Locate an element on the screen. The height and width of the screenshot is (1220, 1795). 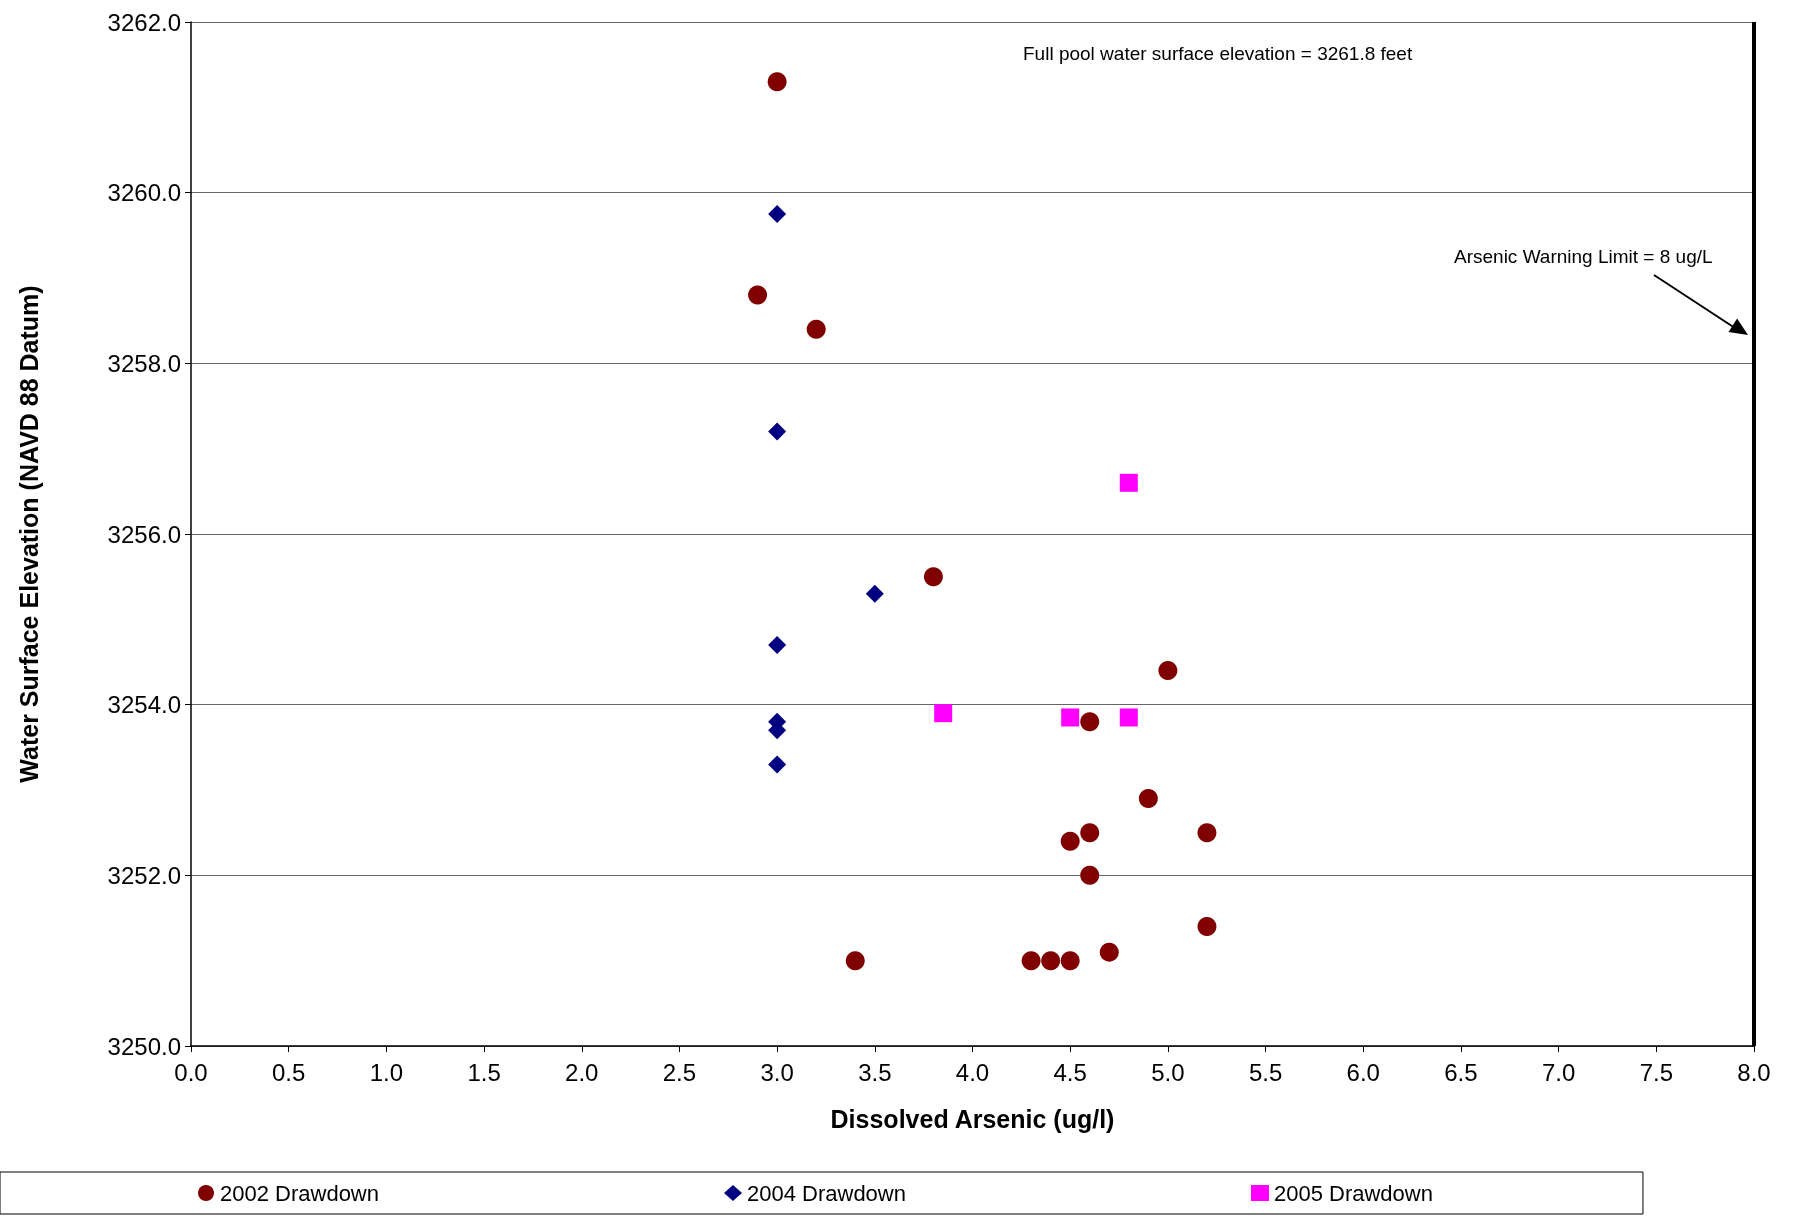
y-tick-label: 3256.0 is located at coordinates (144, 534).